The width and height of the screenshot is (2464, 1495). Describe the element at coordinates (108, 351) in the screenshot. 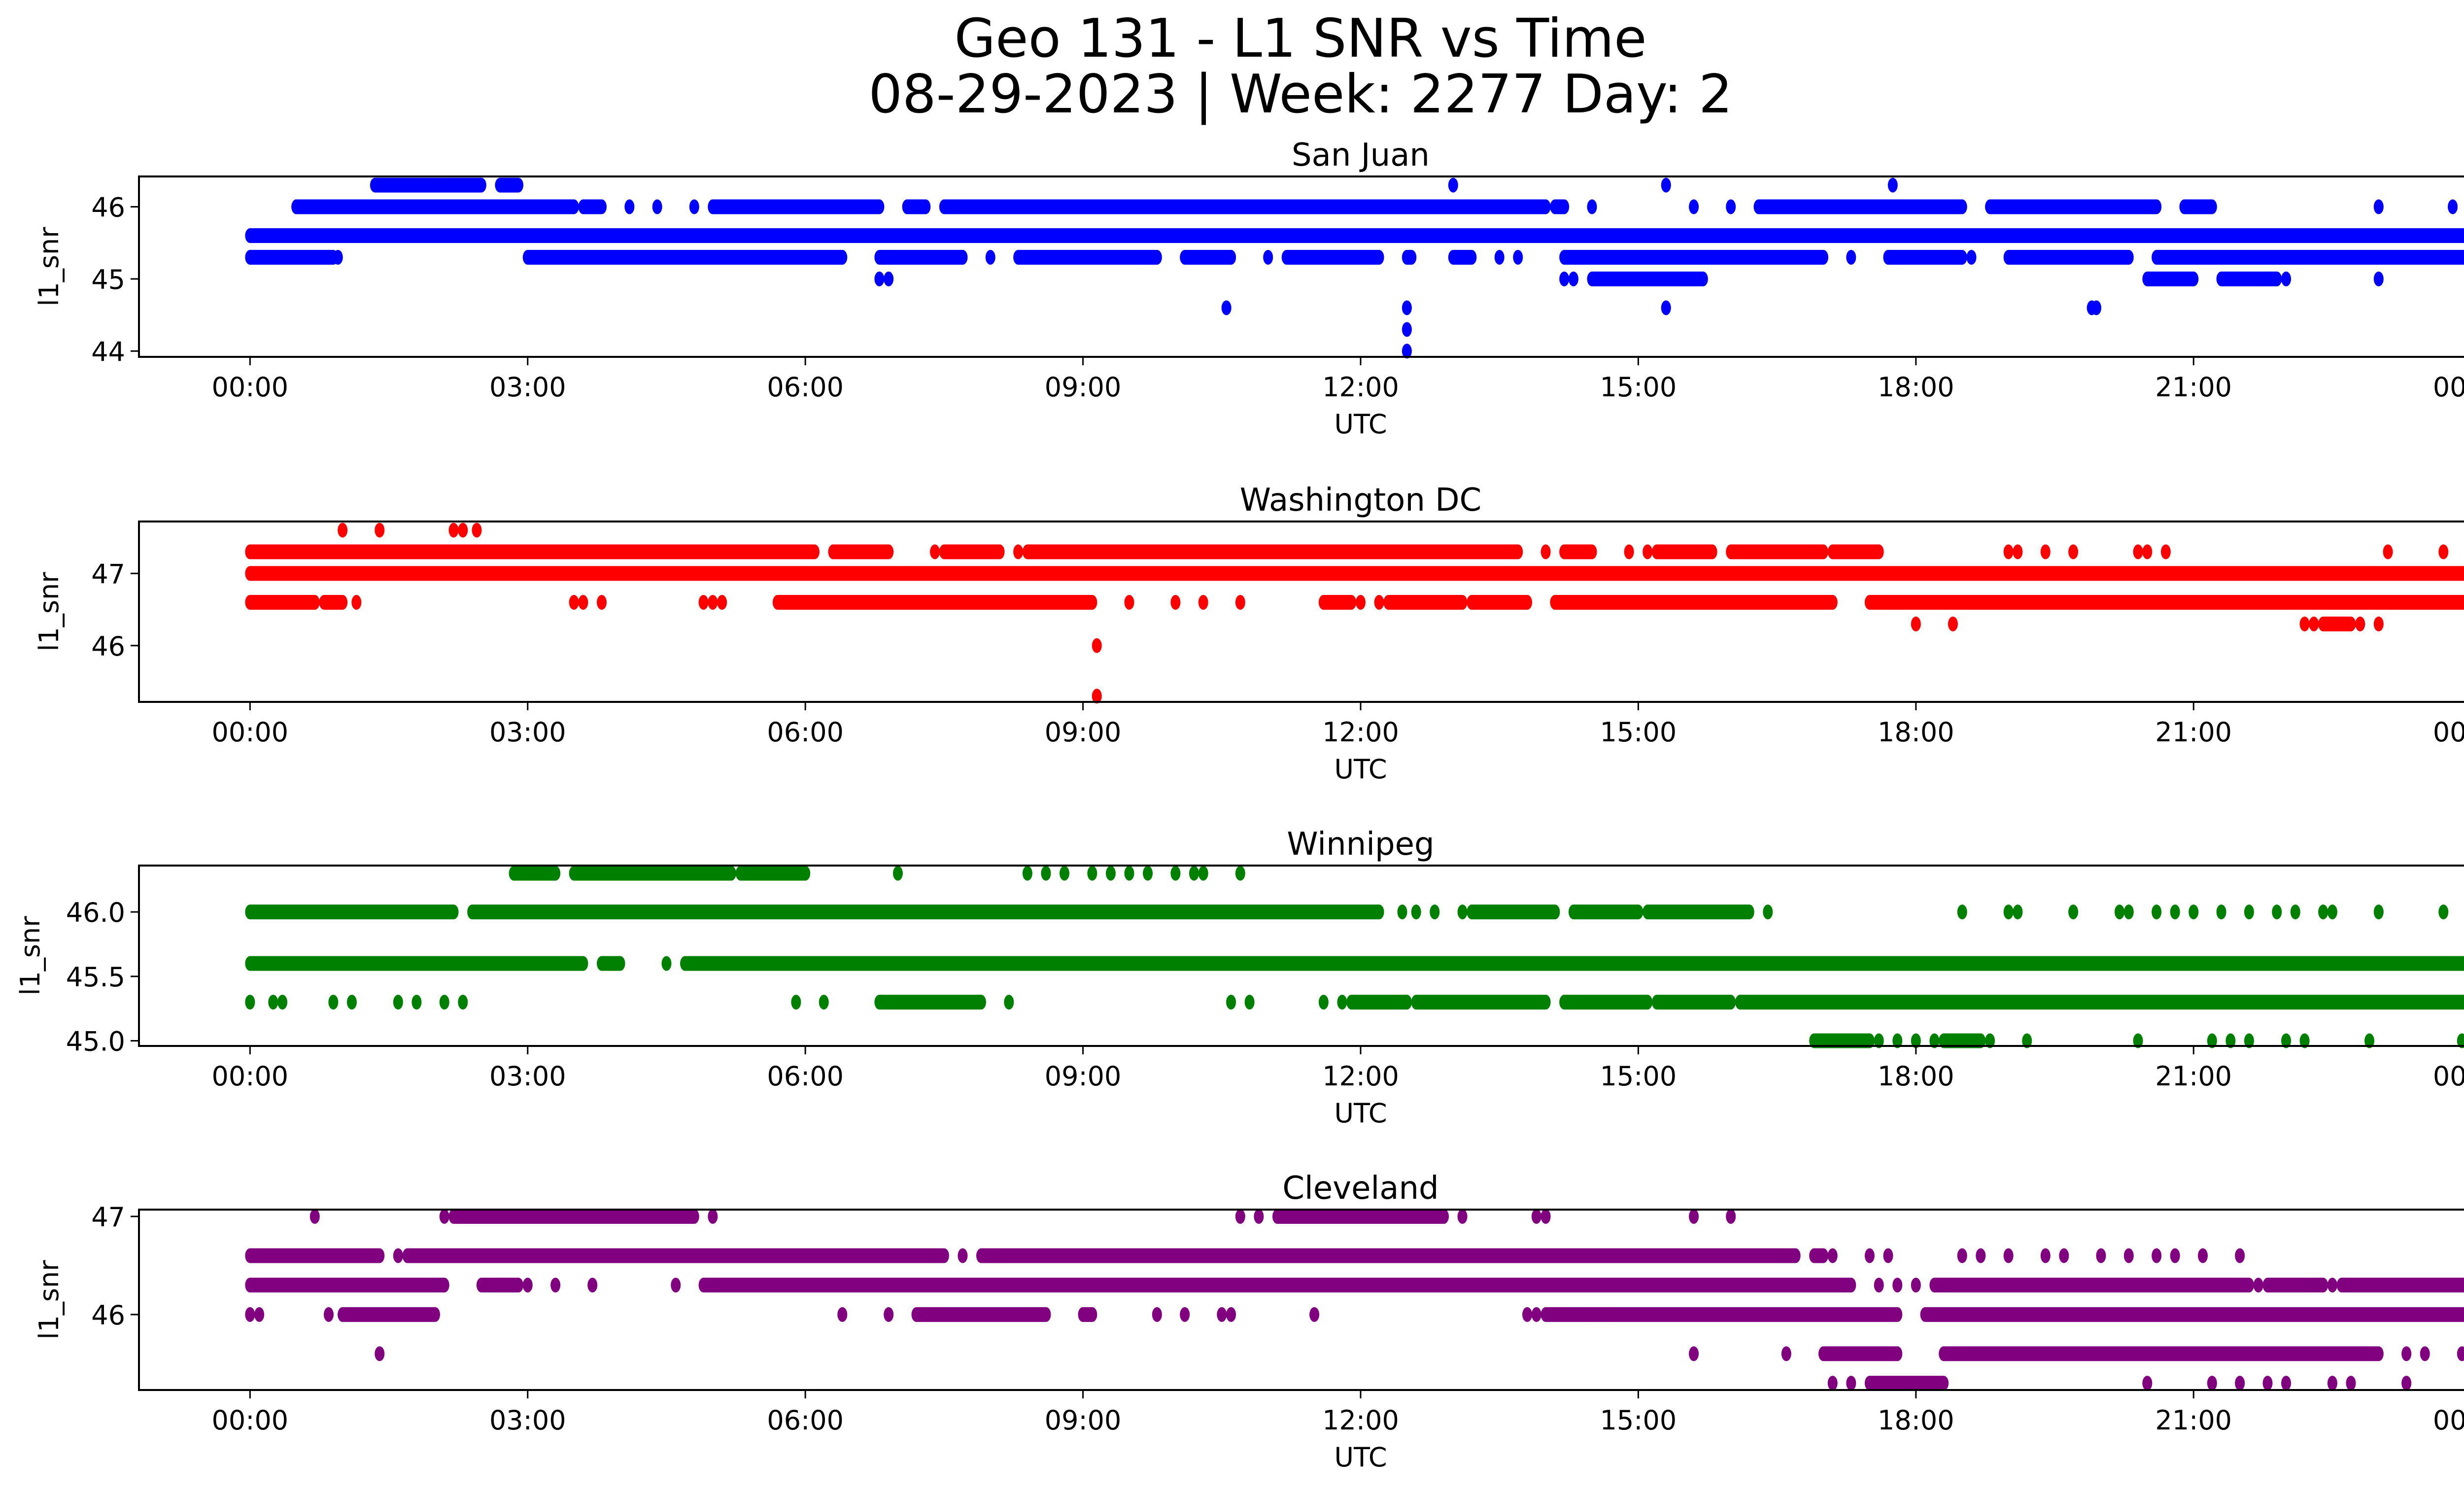

I see `y-tick-label: 44` at that location.